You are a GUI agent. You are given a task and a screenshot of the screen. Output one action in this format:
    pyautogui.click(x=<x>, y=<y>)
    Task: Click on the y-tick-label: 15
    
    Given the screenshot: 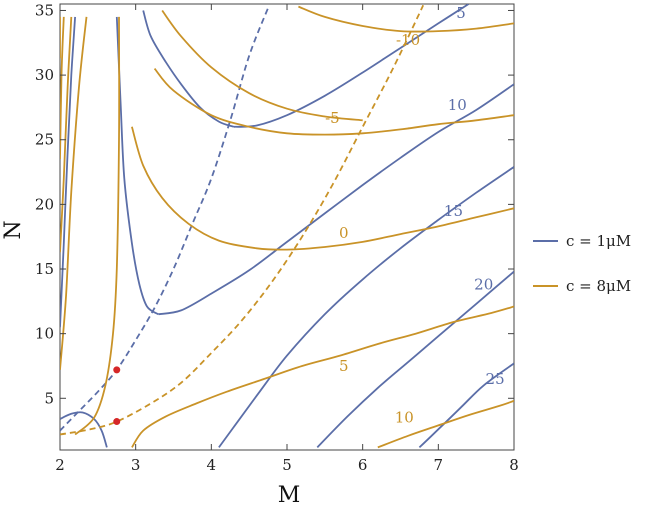 What is the action you would take?
    pyautogui.click(x=44, y=269)
    